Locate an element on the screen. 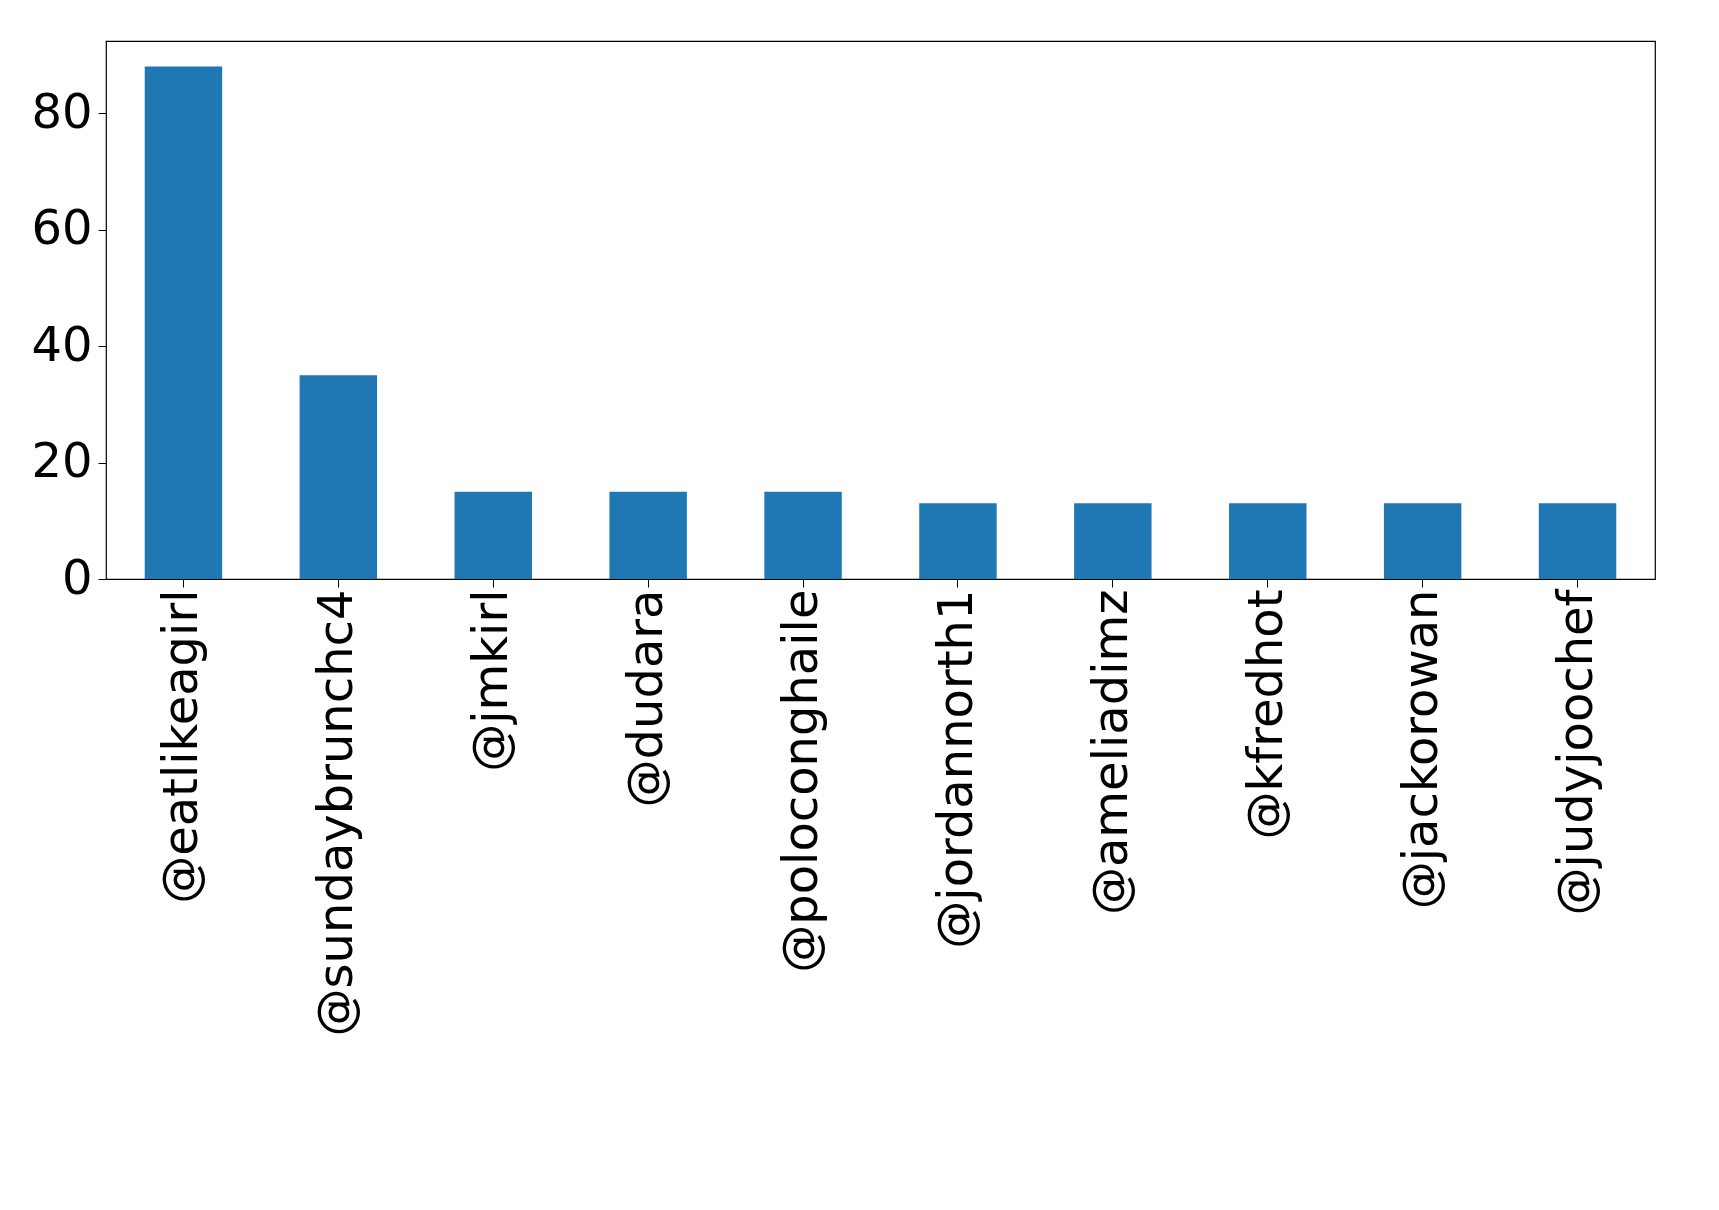 The height and width of the screenshot is (1210, 1719). x-tick-label: @eatlikeagirl is located at coordinates (180, 746).